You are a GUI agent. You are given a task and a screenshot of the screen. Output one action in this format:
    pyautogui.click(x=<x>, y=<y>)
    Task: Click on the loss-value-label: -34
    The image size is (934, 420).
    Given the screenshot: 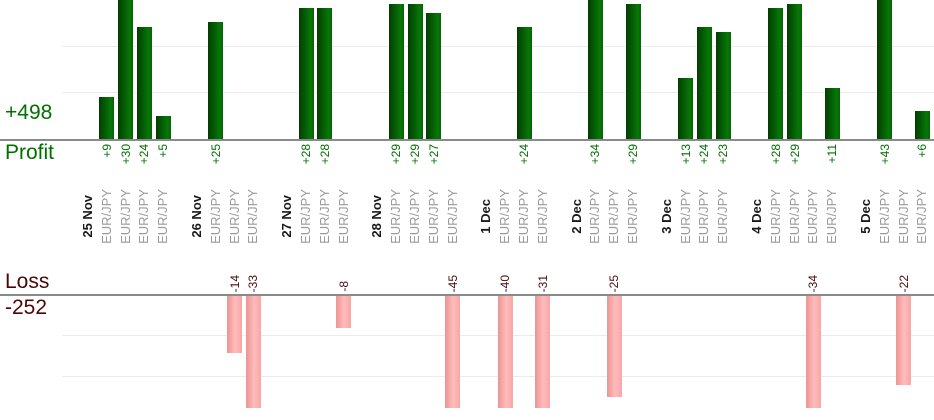 What is the action you would take?
    pyautogui.click(x=813, y=269)
    